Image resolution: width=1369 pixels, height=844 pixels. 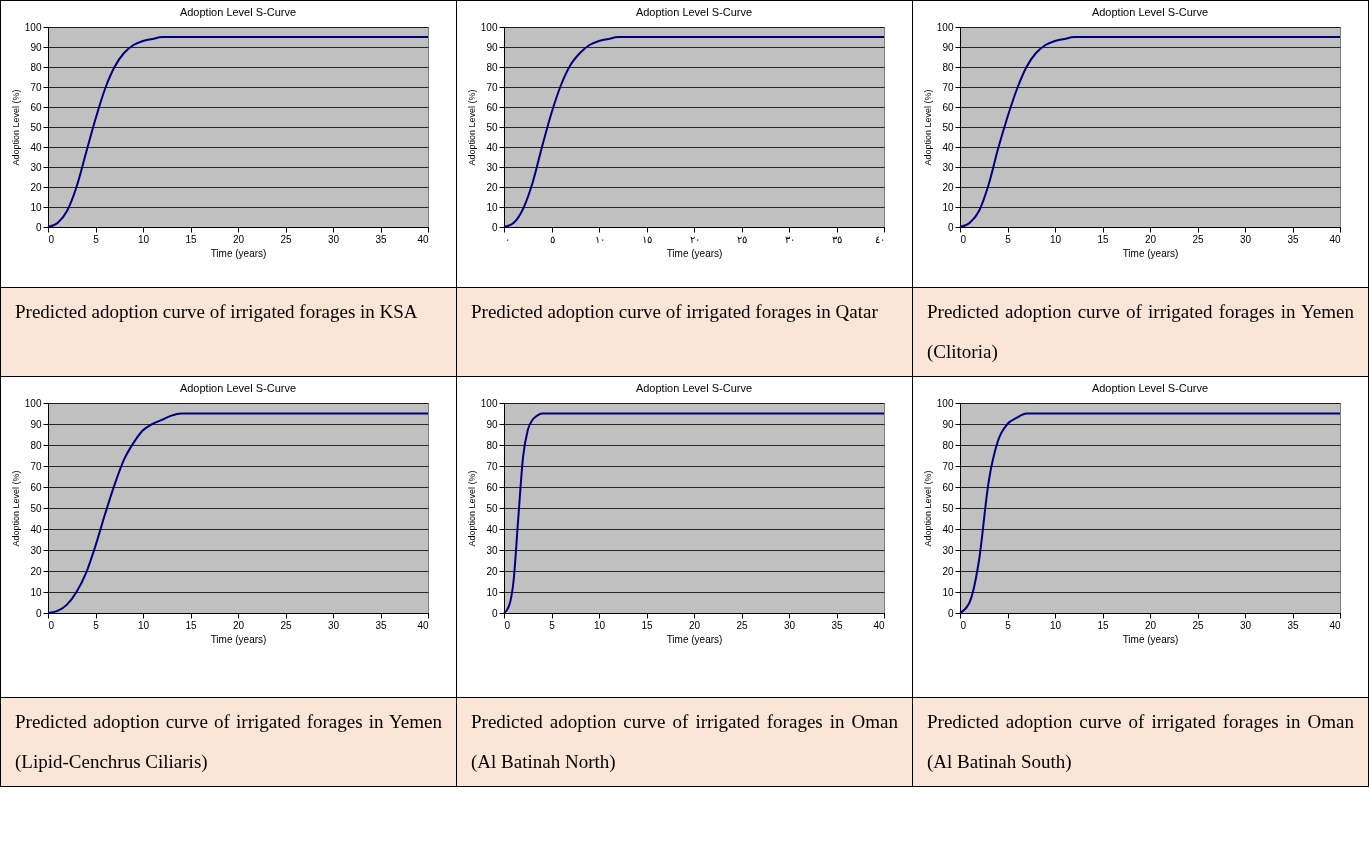 I want to click on text: Predicted adoption curve of irrigated forages in KSA, so click(x=228, y=332).